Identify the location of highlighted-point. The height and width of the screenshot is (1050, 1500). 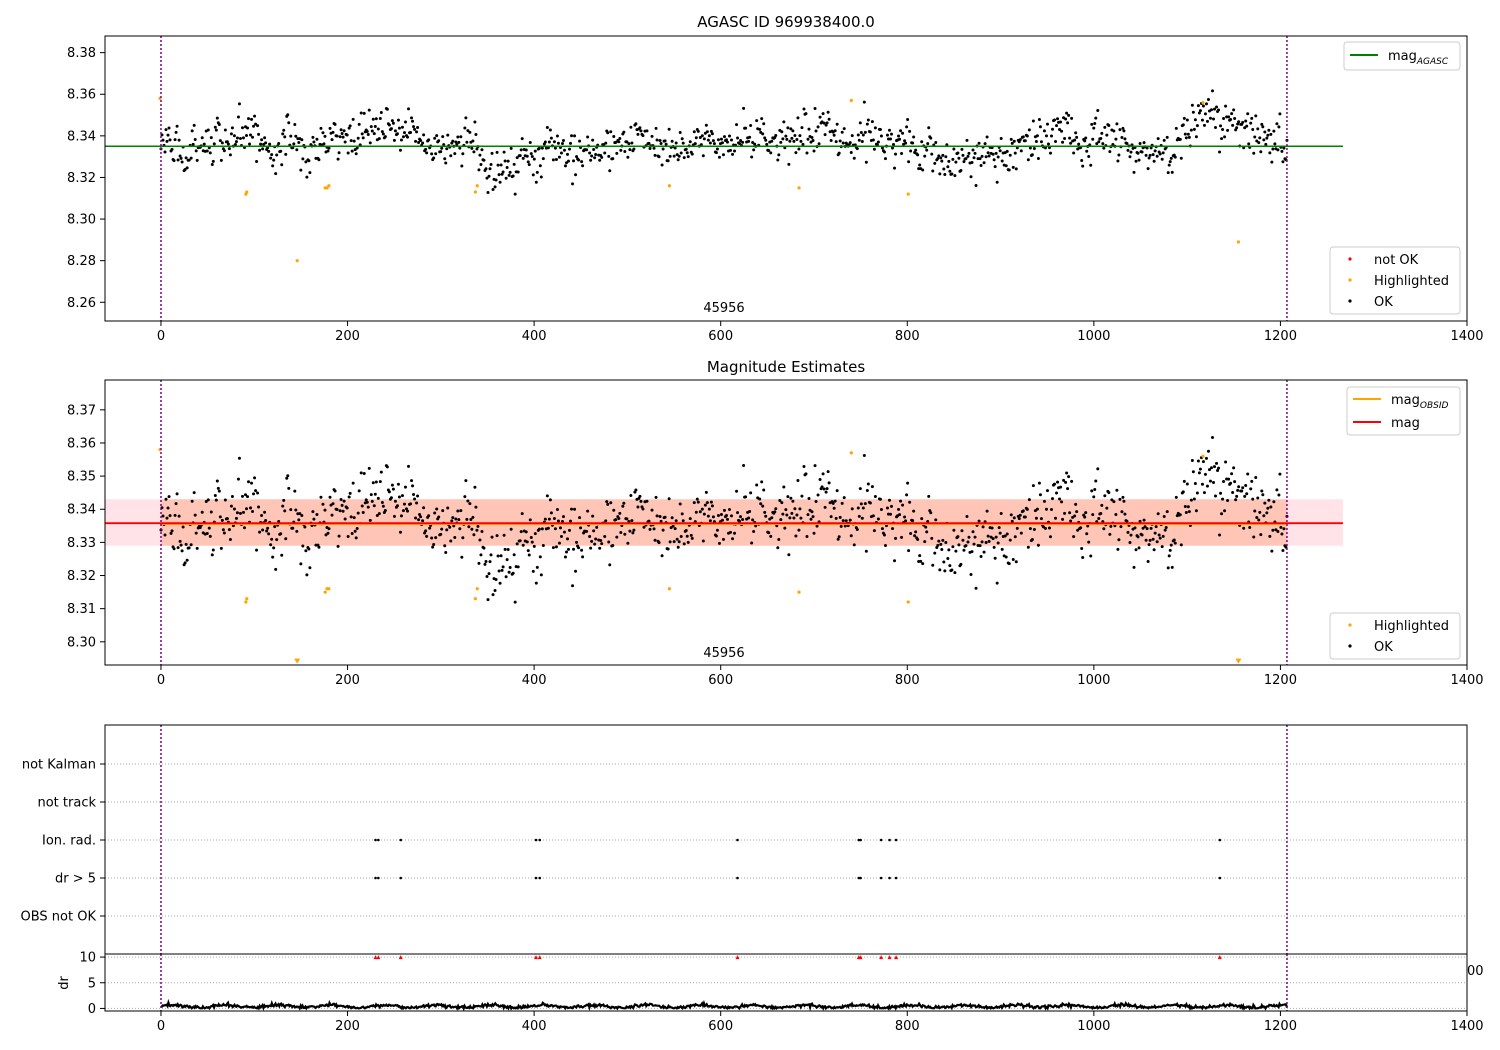
(1238, 242).